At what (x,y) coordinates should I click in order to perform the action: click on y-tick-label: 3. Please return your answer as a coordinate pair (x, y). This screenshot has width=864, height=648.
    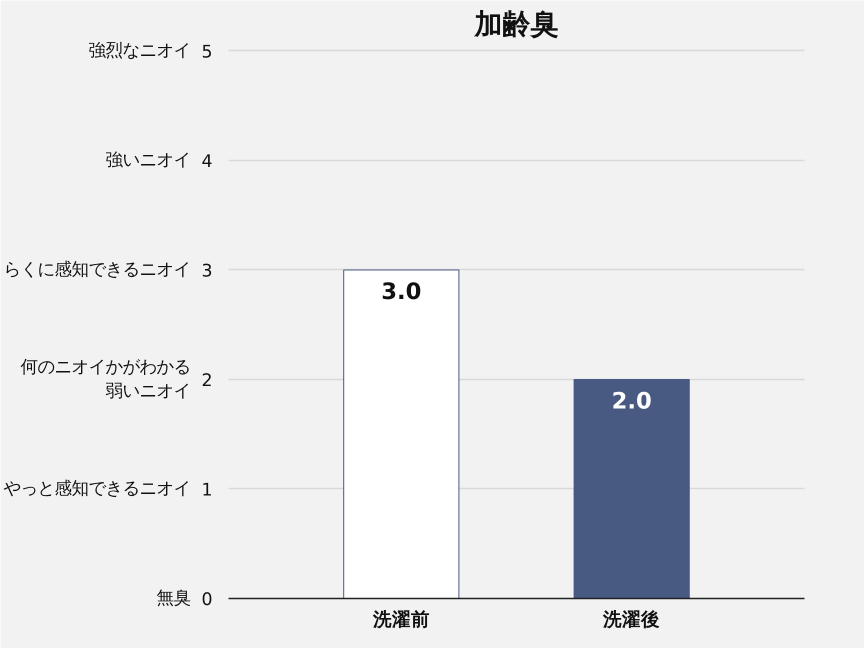
    Looking at the image, I should click on (207, 271).